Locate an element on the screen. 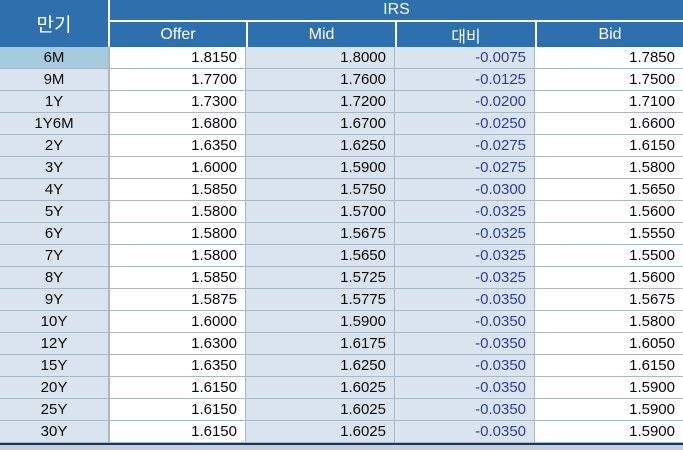  maturity-cell: 15Y is located at coordinates (55, 366).